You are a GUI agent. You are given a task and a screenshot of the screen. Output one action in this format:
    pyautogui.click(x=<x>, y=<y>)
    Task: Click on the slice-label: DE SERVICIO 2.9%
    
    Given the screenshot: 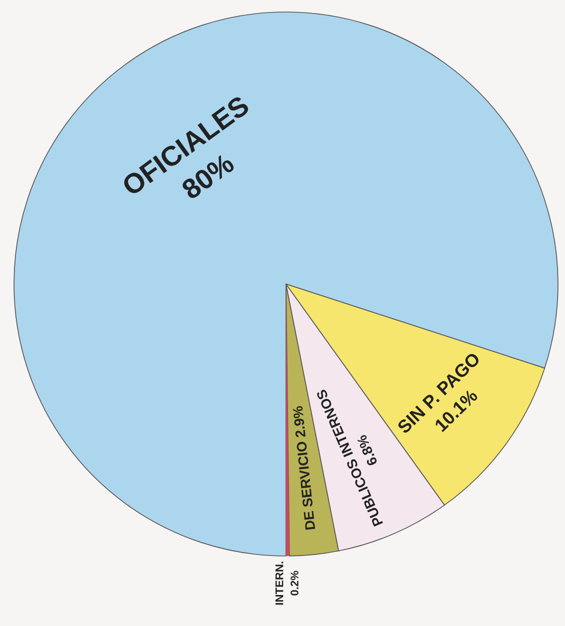 What is the action you would take?
    pyautogui.click(x=304, y=468)
    